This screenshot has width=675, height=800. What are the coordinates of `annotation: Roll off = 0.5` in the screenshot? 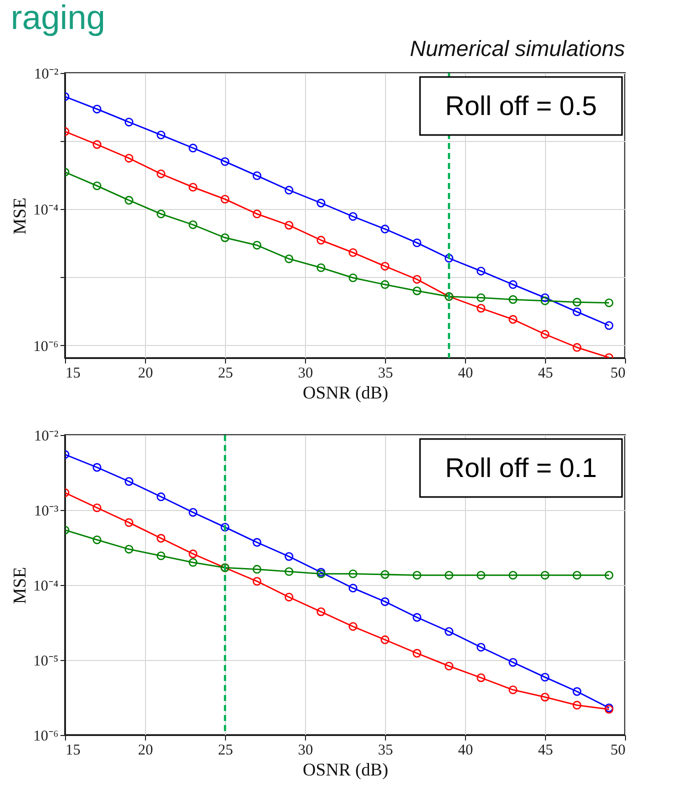 It's located at (521, 106).